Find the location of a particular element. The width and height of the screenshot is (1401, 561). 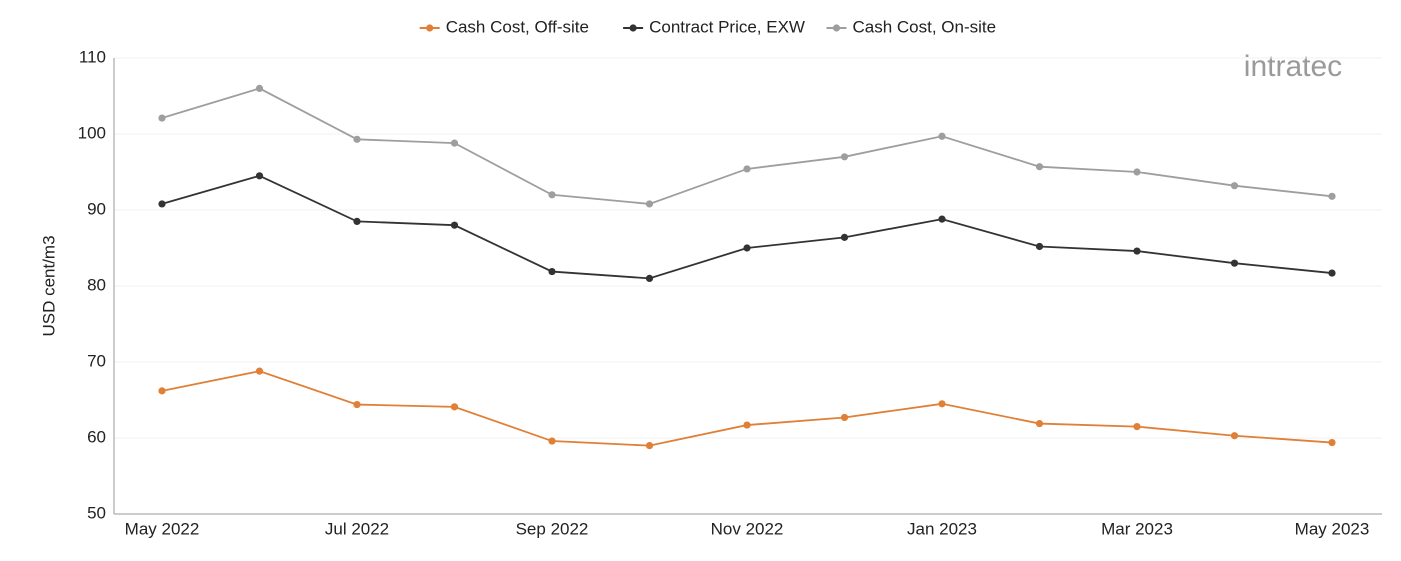

logo: intratec is located at coordinates (1293, 66).